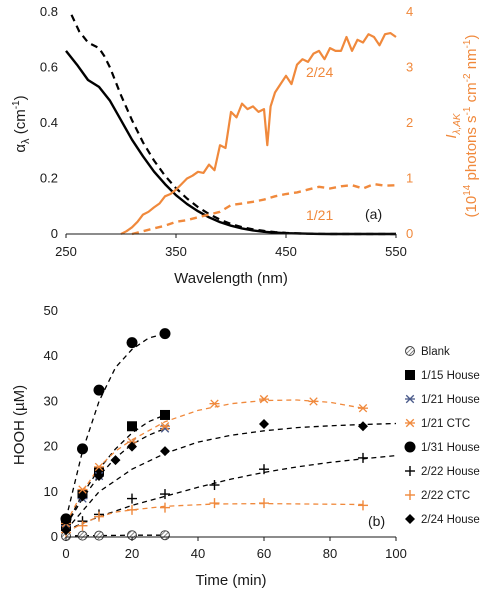 Image resolution: width=500 pixels, height=593 pixels. Describe the element at coordinates (410, 399) in the screenshot. I see `legend-marker-1-21-house` at that location.